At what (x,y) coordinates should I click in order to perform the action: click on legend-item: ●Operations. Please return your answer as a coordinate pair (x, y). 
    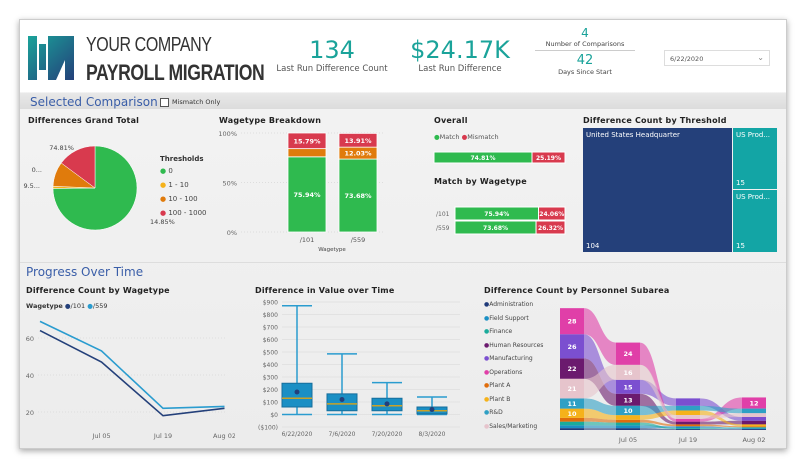
    Looking at the image, I should click on (513, 376).